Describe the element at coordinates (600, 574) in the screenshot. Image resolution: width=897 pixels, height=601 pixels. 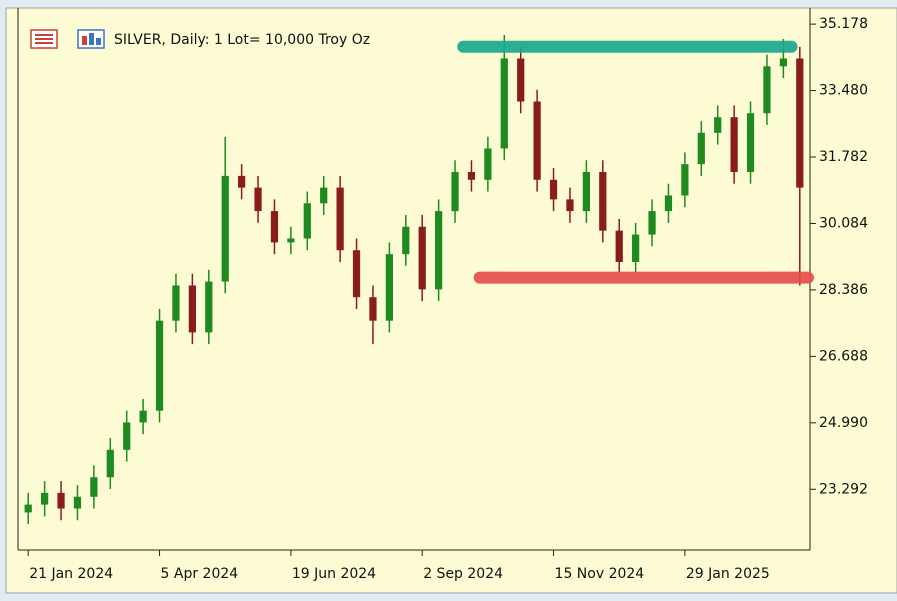
I see `x-tick-label: 15 Nov 2024` at that location.